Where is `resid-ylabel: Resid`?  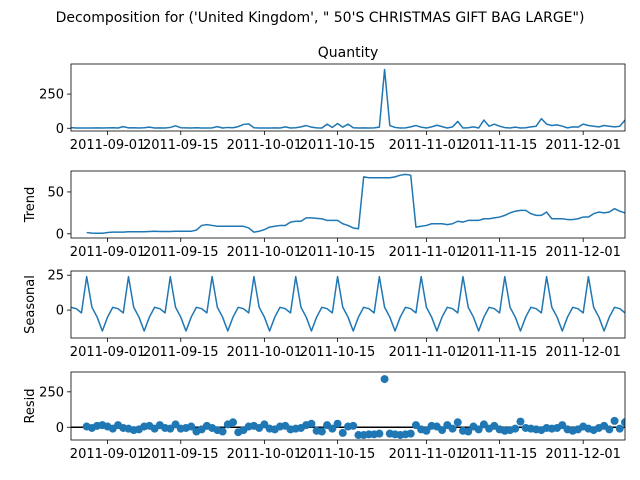 resid-ylabel: Resid is located at coordinates (30, 405).